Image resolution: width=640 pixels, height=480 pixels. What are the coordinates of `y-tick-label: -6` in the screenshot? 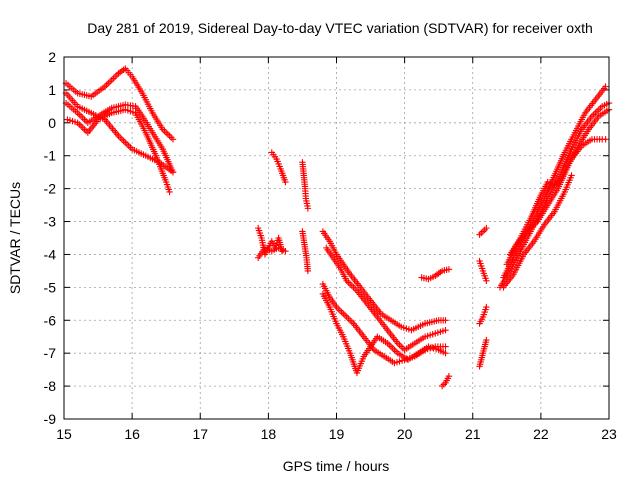 It's located at (50, 320).